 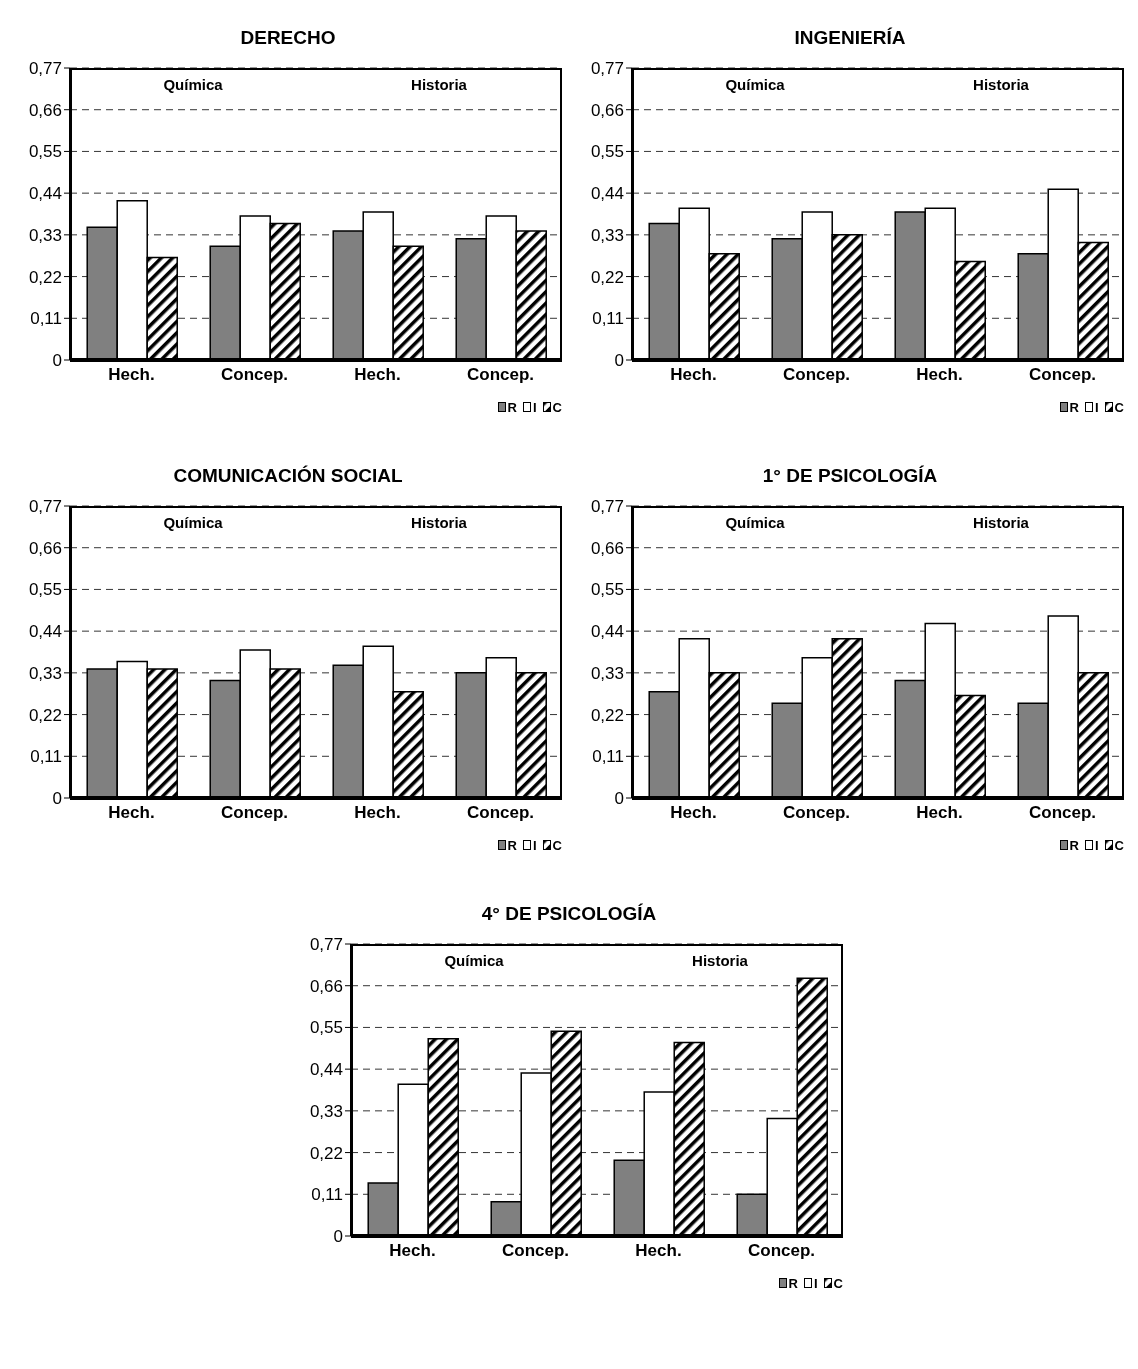 What do you see at coordinates (569, 914) in the screenshot?
I see `chart-title: 4° DE PSICOLOGÍA` at bounding box center [569, 914].